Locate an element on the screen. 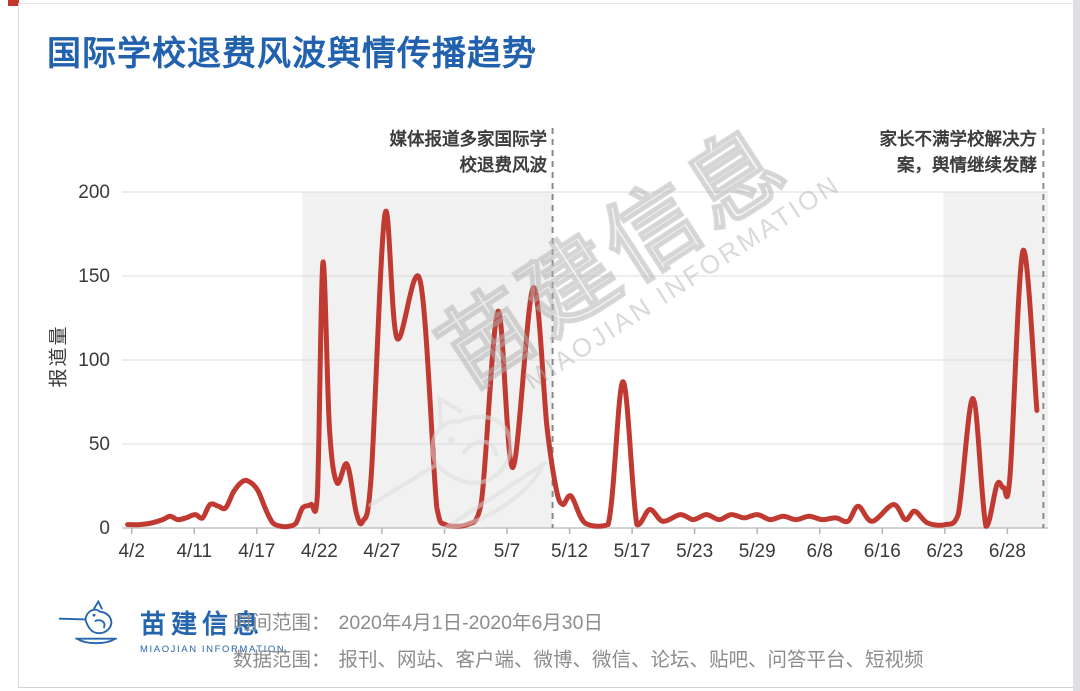 Image resolution: width=1080 pixels, height=691 pixels. annotation-media-reports: 媒体报道多家国际学 校退费风波 is located at coordinates (469, 152).